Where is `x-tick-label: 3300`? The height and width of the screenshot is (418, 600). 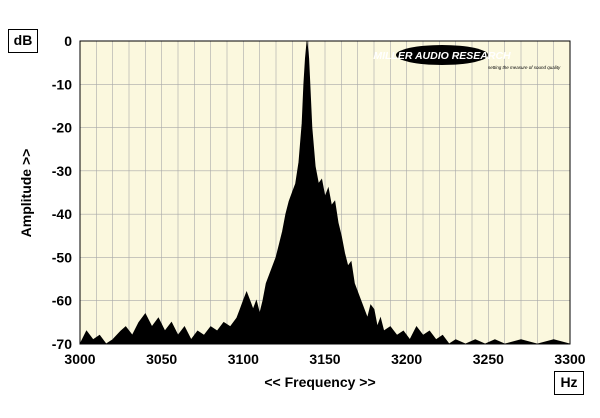 x-tick-label: 3300 is located at coordinates (569, 359).